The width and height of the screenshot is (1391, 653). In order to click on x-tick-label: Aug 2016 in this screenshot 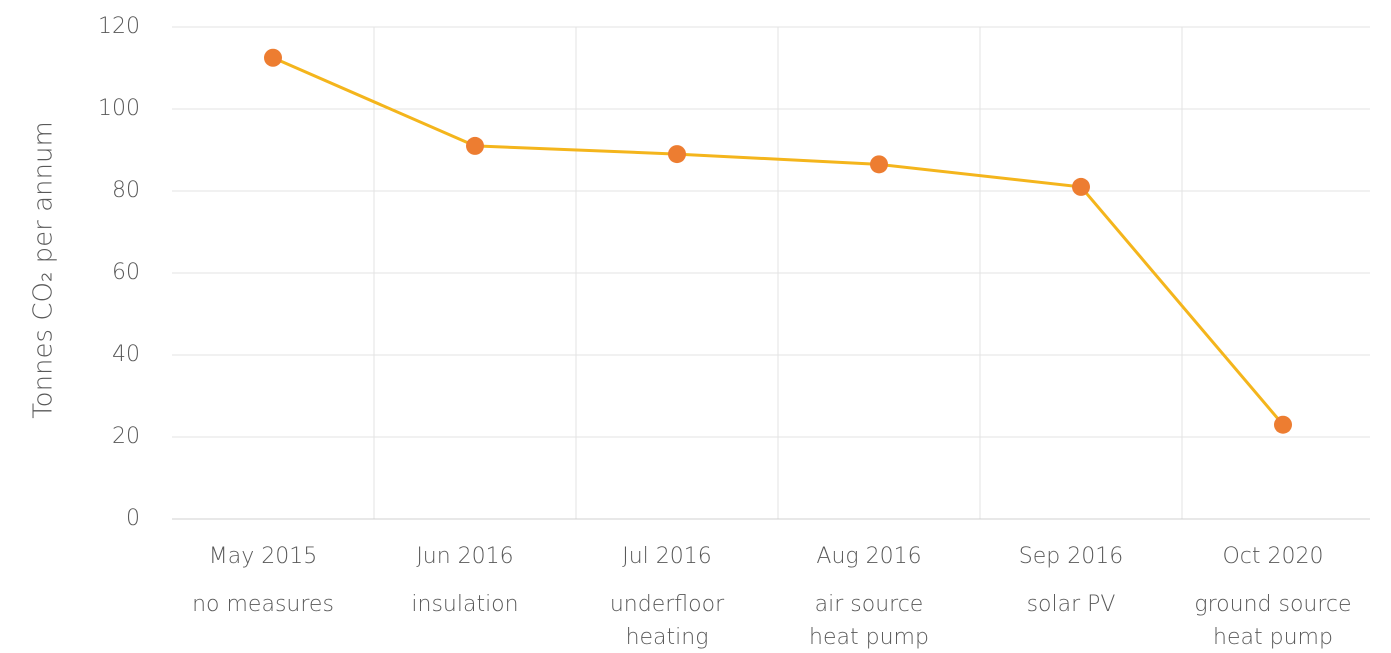, I will do `click(868, 556)`.